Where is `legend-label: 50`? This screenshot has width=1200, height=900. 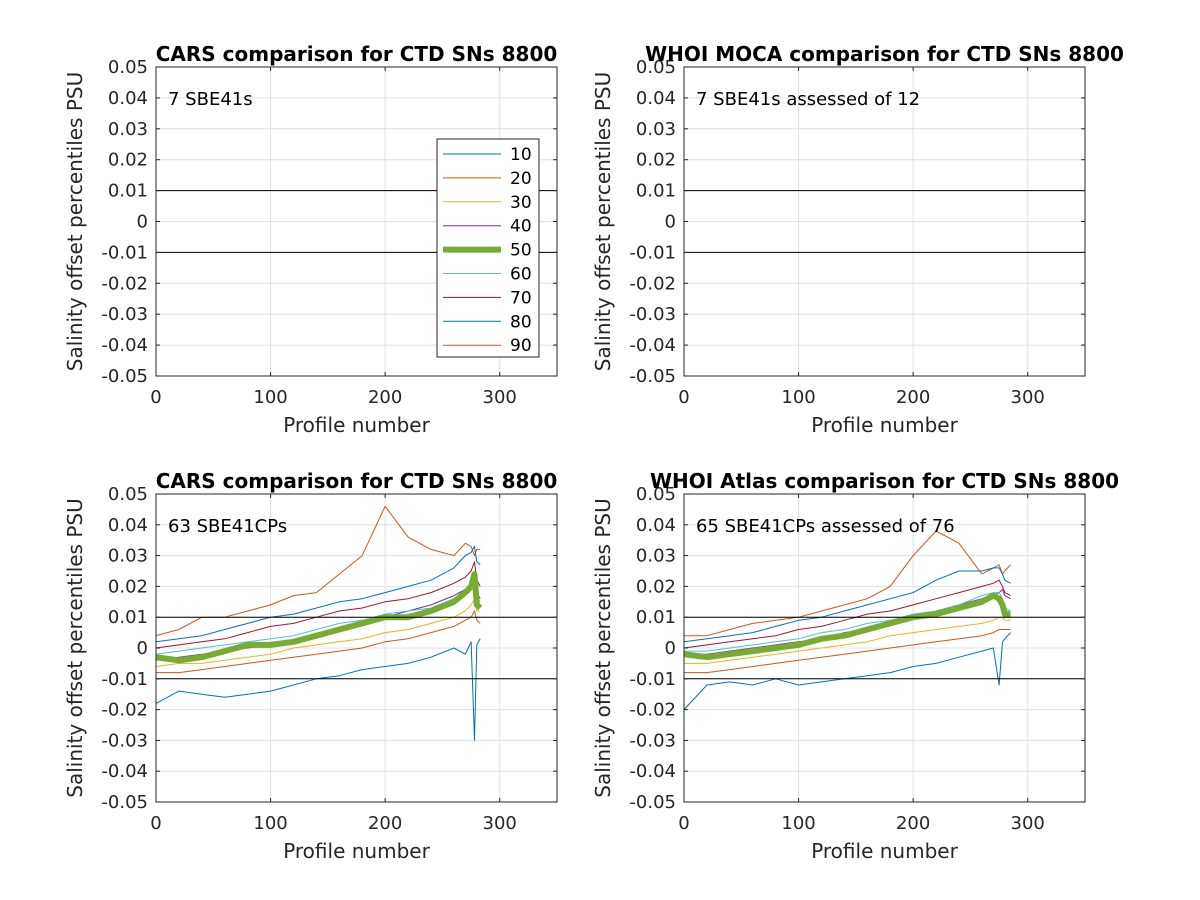
legend-label: 50 is located at coordinates (521, 251).